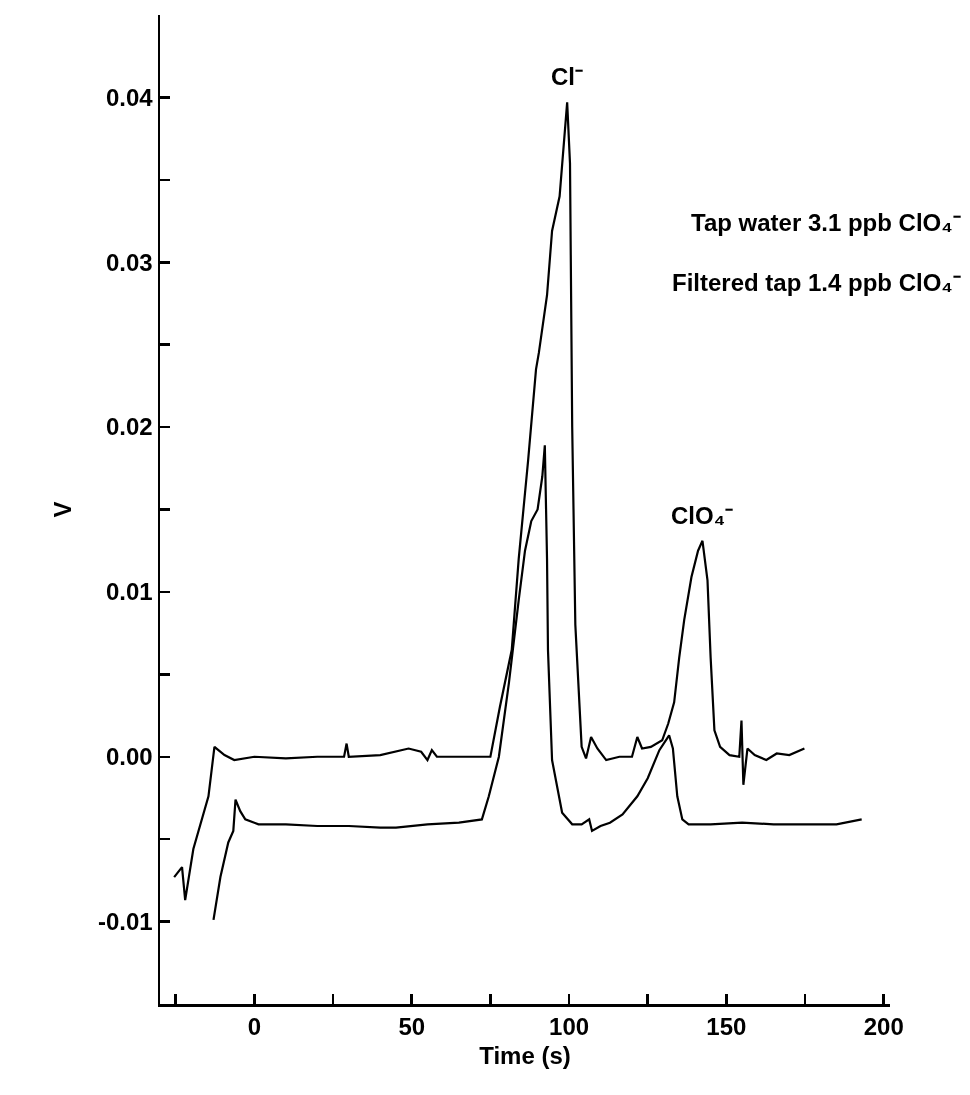 The width and height of the screenshot is (970, 1095). Describe the element at coordinates (412, 1027) in the screenshot. I see `x-tick-label: 50` at that location.